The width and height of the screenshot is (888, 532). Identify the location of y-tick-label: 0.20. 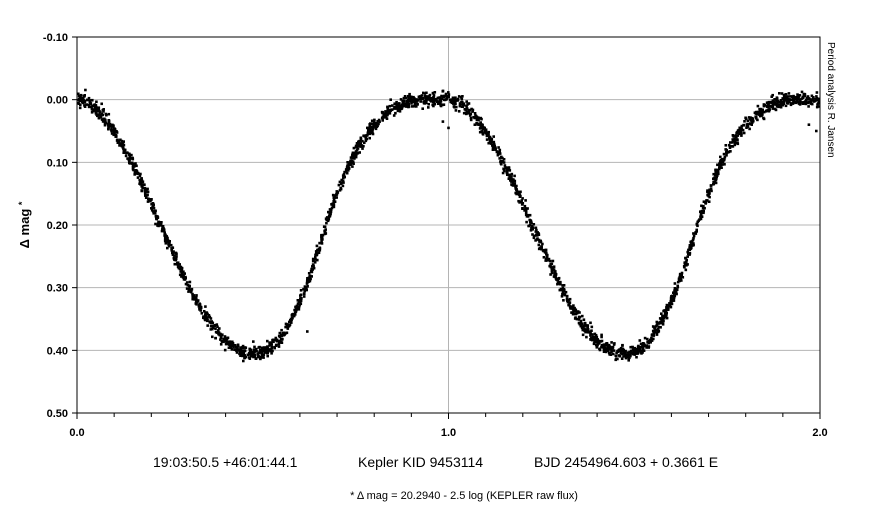
(57, 226).